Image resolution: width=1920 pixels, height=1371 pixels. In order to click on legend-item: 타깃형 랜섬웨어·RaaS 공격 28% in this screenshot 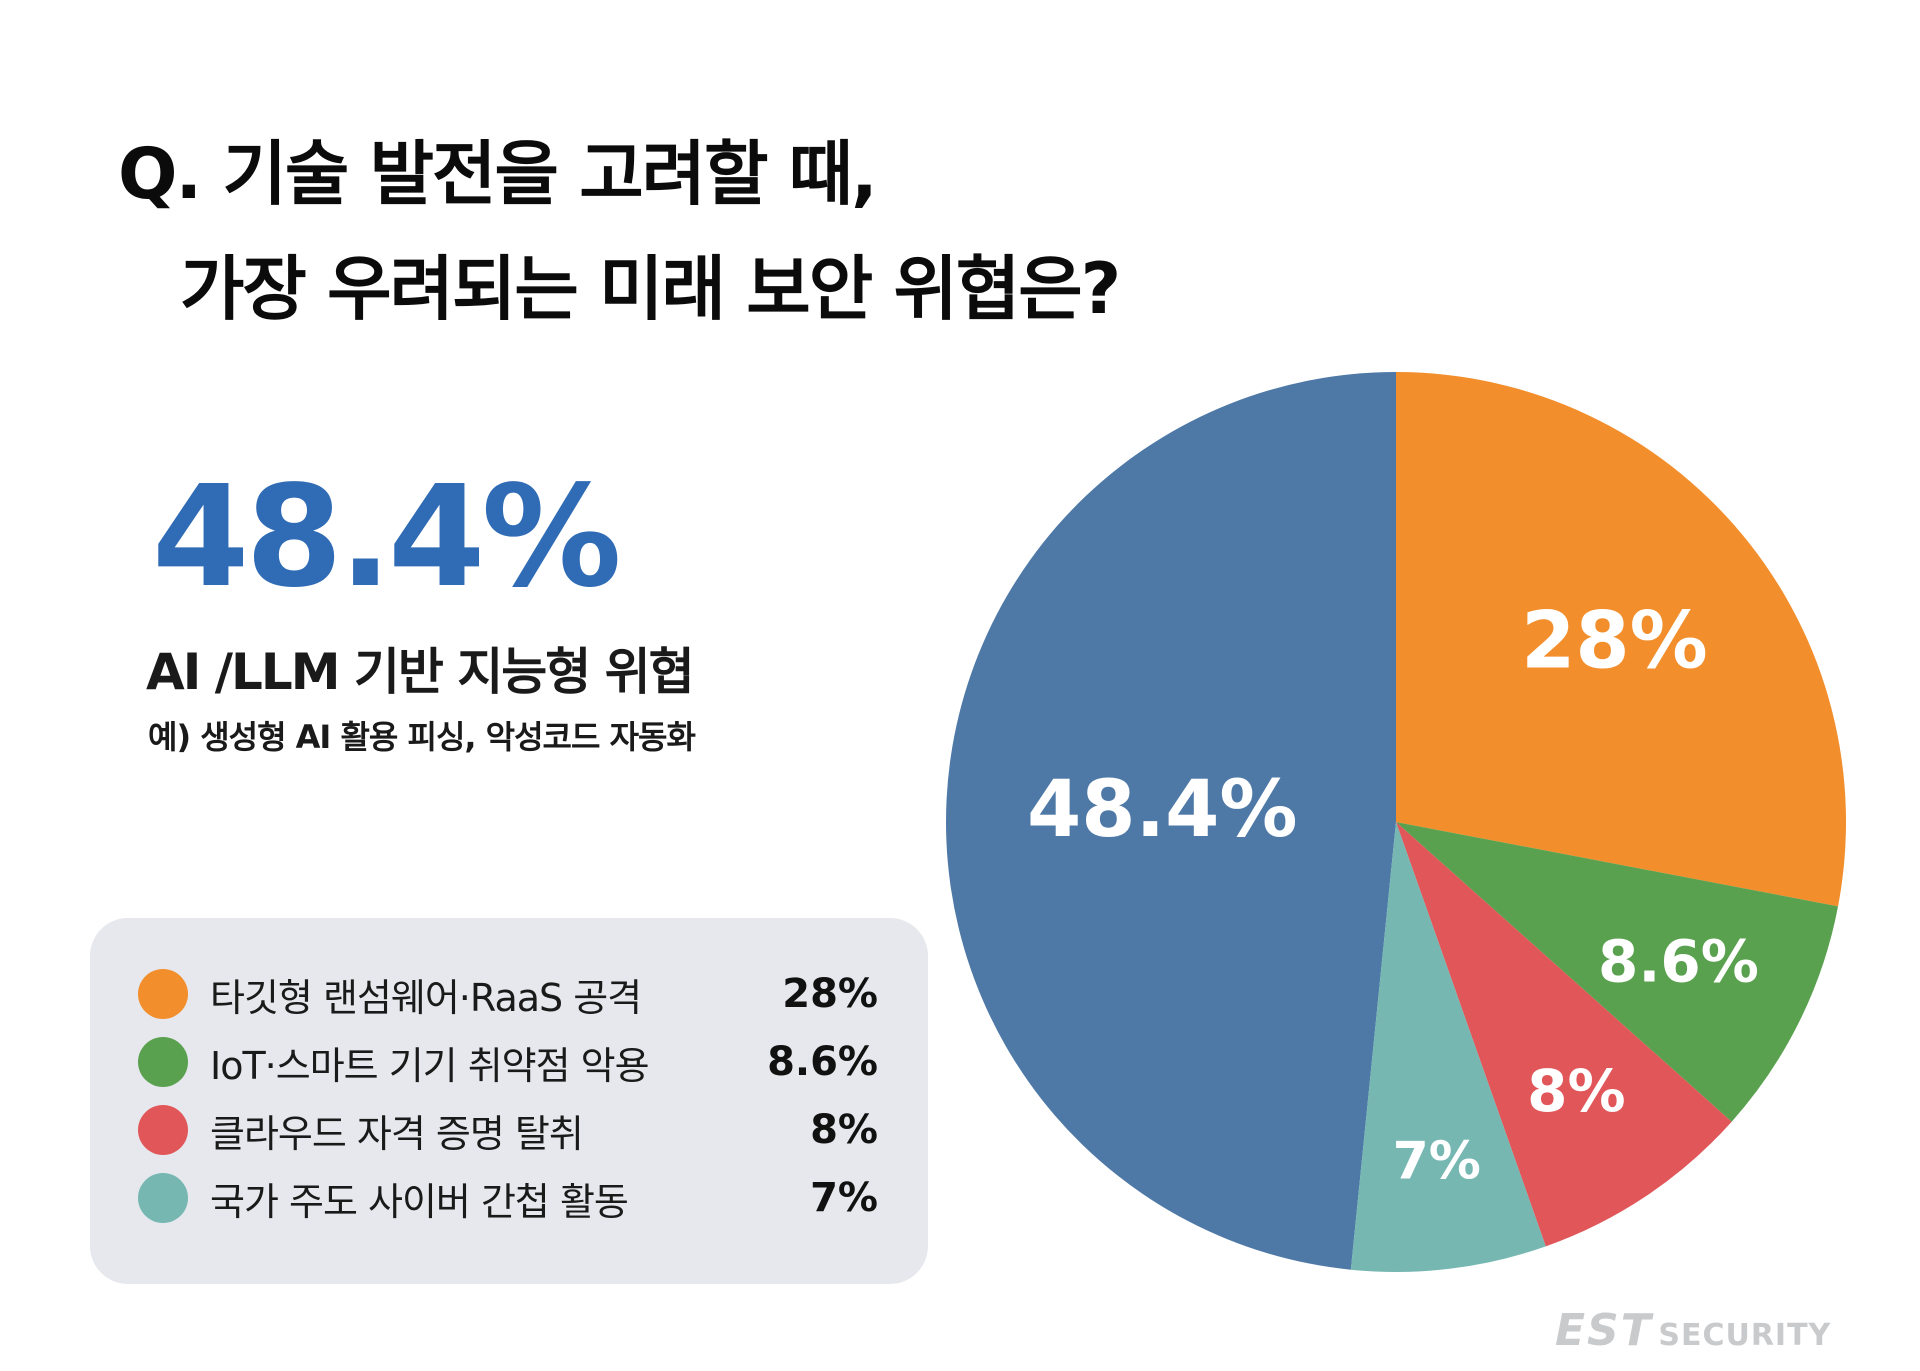, I will do `click(508, 994)`.